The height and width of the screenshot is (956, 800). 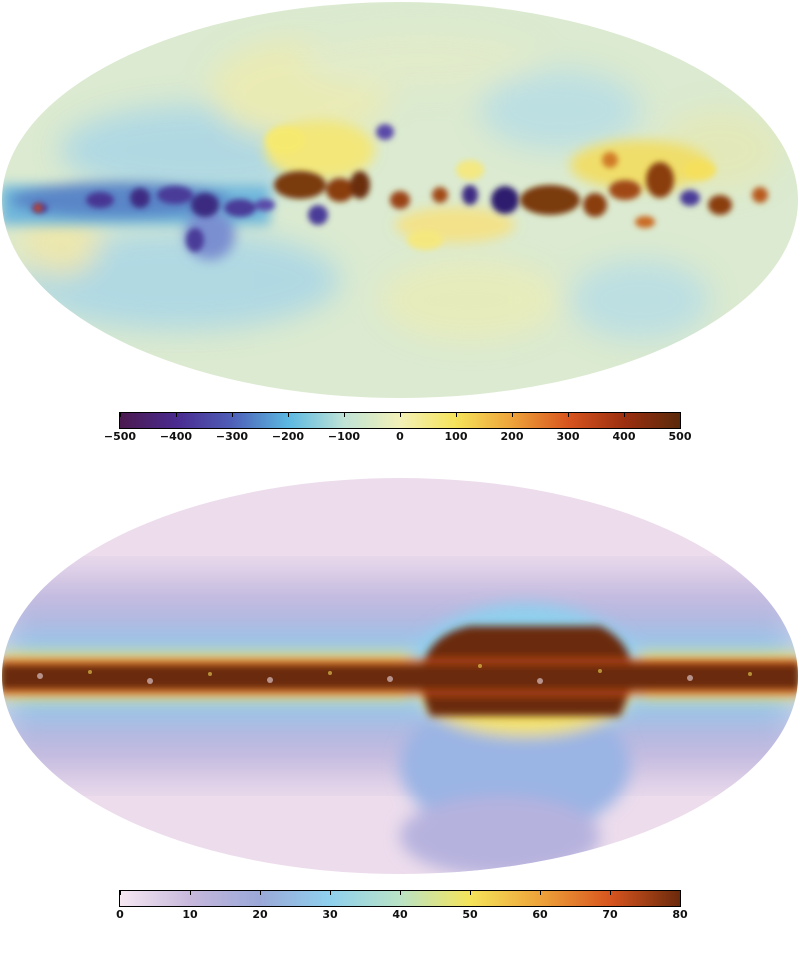 What do you see at coordinates (176, 436) in the screenshot?
I see `colorbar-tick-label: −400` at bounding box center [176, 436].